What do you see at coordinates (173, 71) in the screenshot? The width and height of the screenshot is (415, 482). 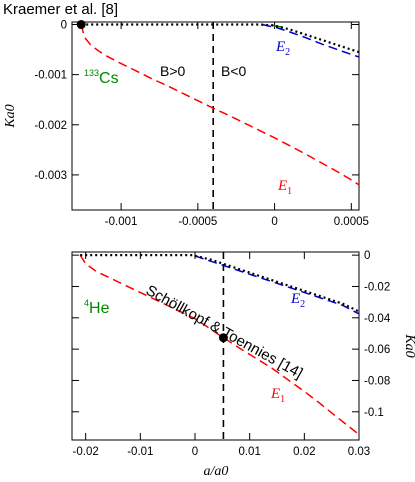 I see `top-b-positive-label: B>0` at bounding box center [173, 71].